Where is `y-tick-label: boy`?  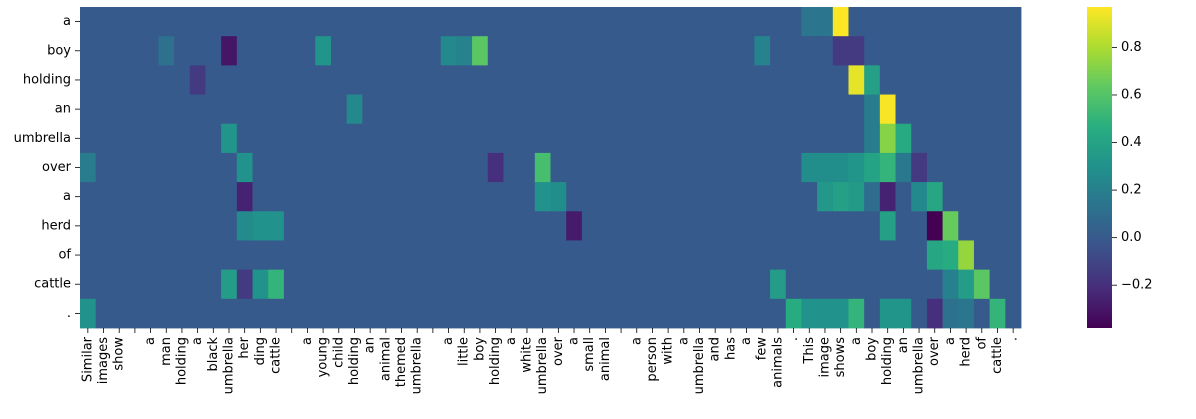
y-tick-label: boy is located at coordinates (59, 50).